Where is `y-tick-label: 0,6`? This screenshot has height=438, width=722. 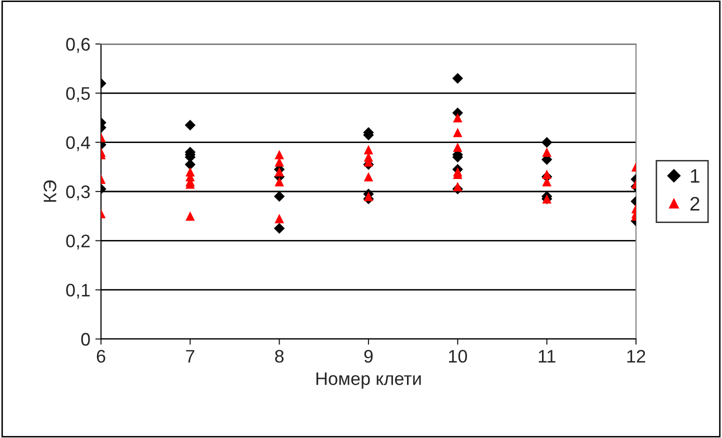 y-tick-label: 0,6 is located at coordinates (78, 45).